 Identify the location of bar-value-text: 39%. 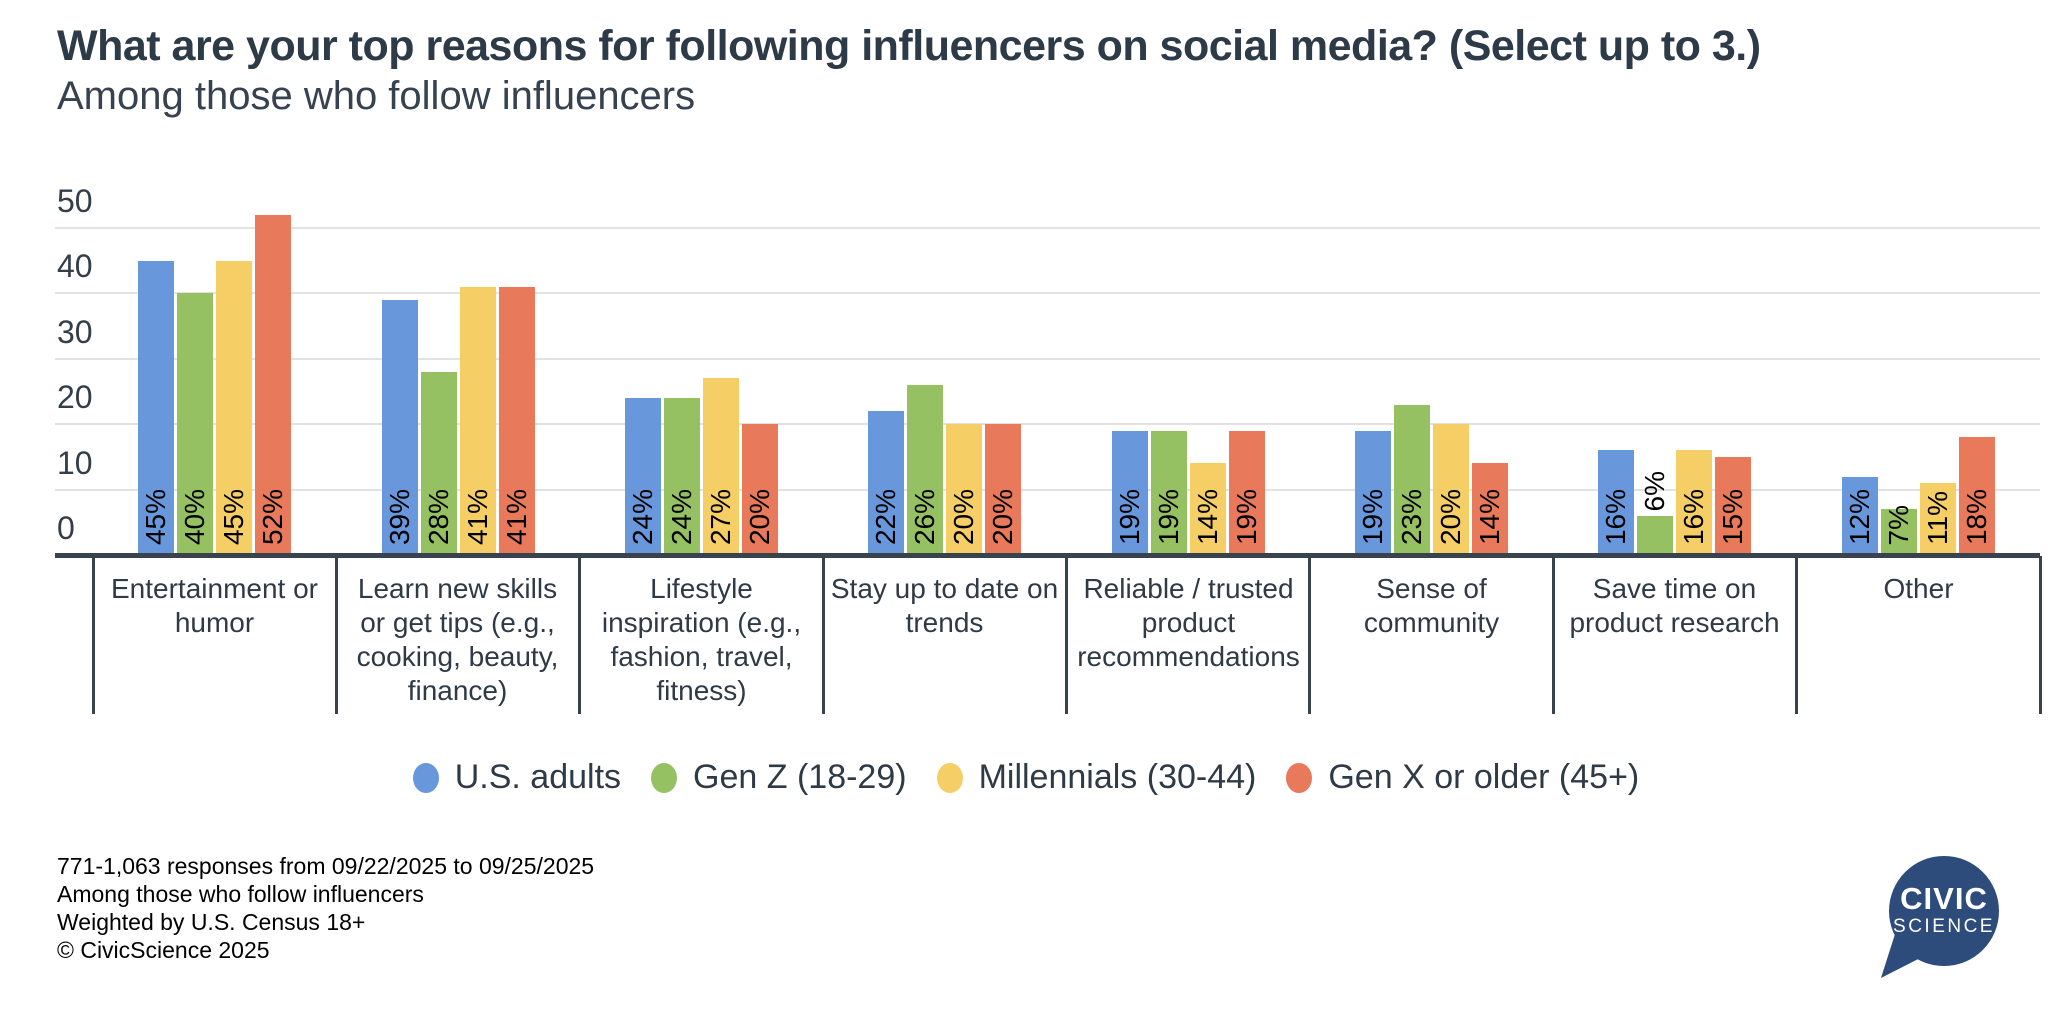
(399, 516).